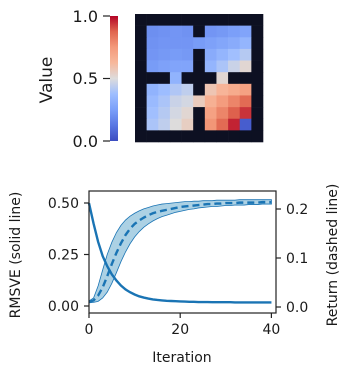 This screenshot has width=342, height=370. Describe the element at coordinates (63, 307) in the screenshot. I see `y-tick-label: 0.00` at that location.